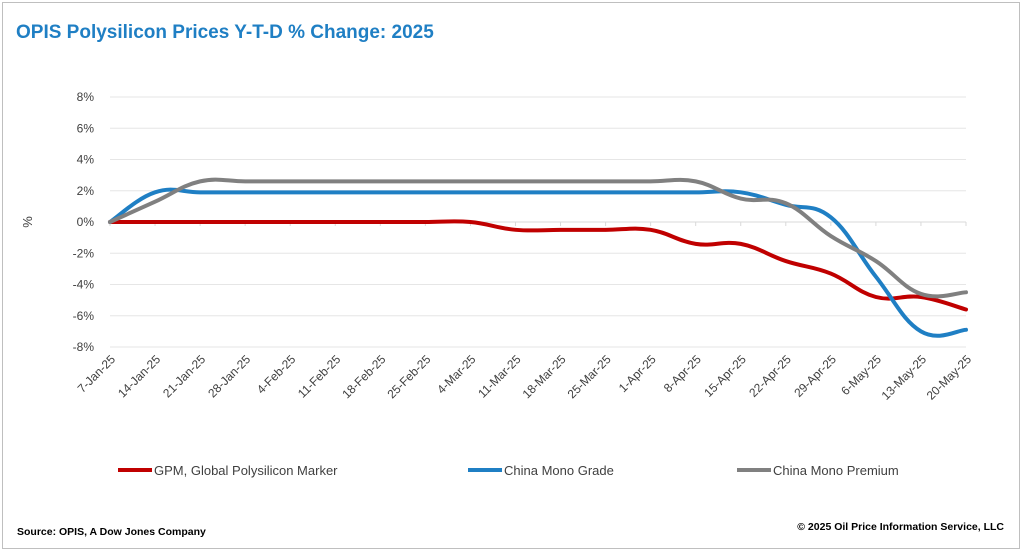  Describe the element at coordinates (86, 191) in the screenshot. I see `y-tick-label: 2%` at that location.